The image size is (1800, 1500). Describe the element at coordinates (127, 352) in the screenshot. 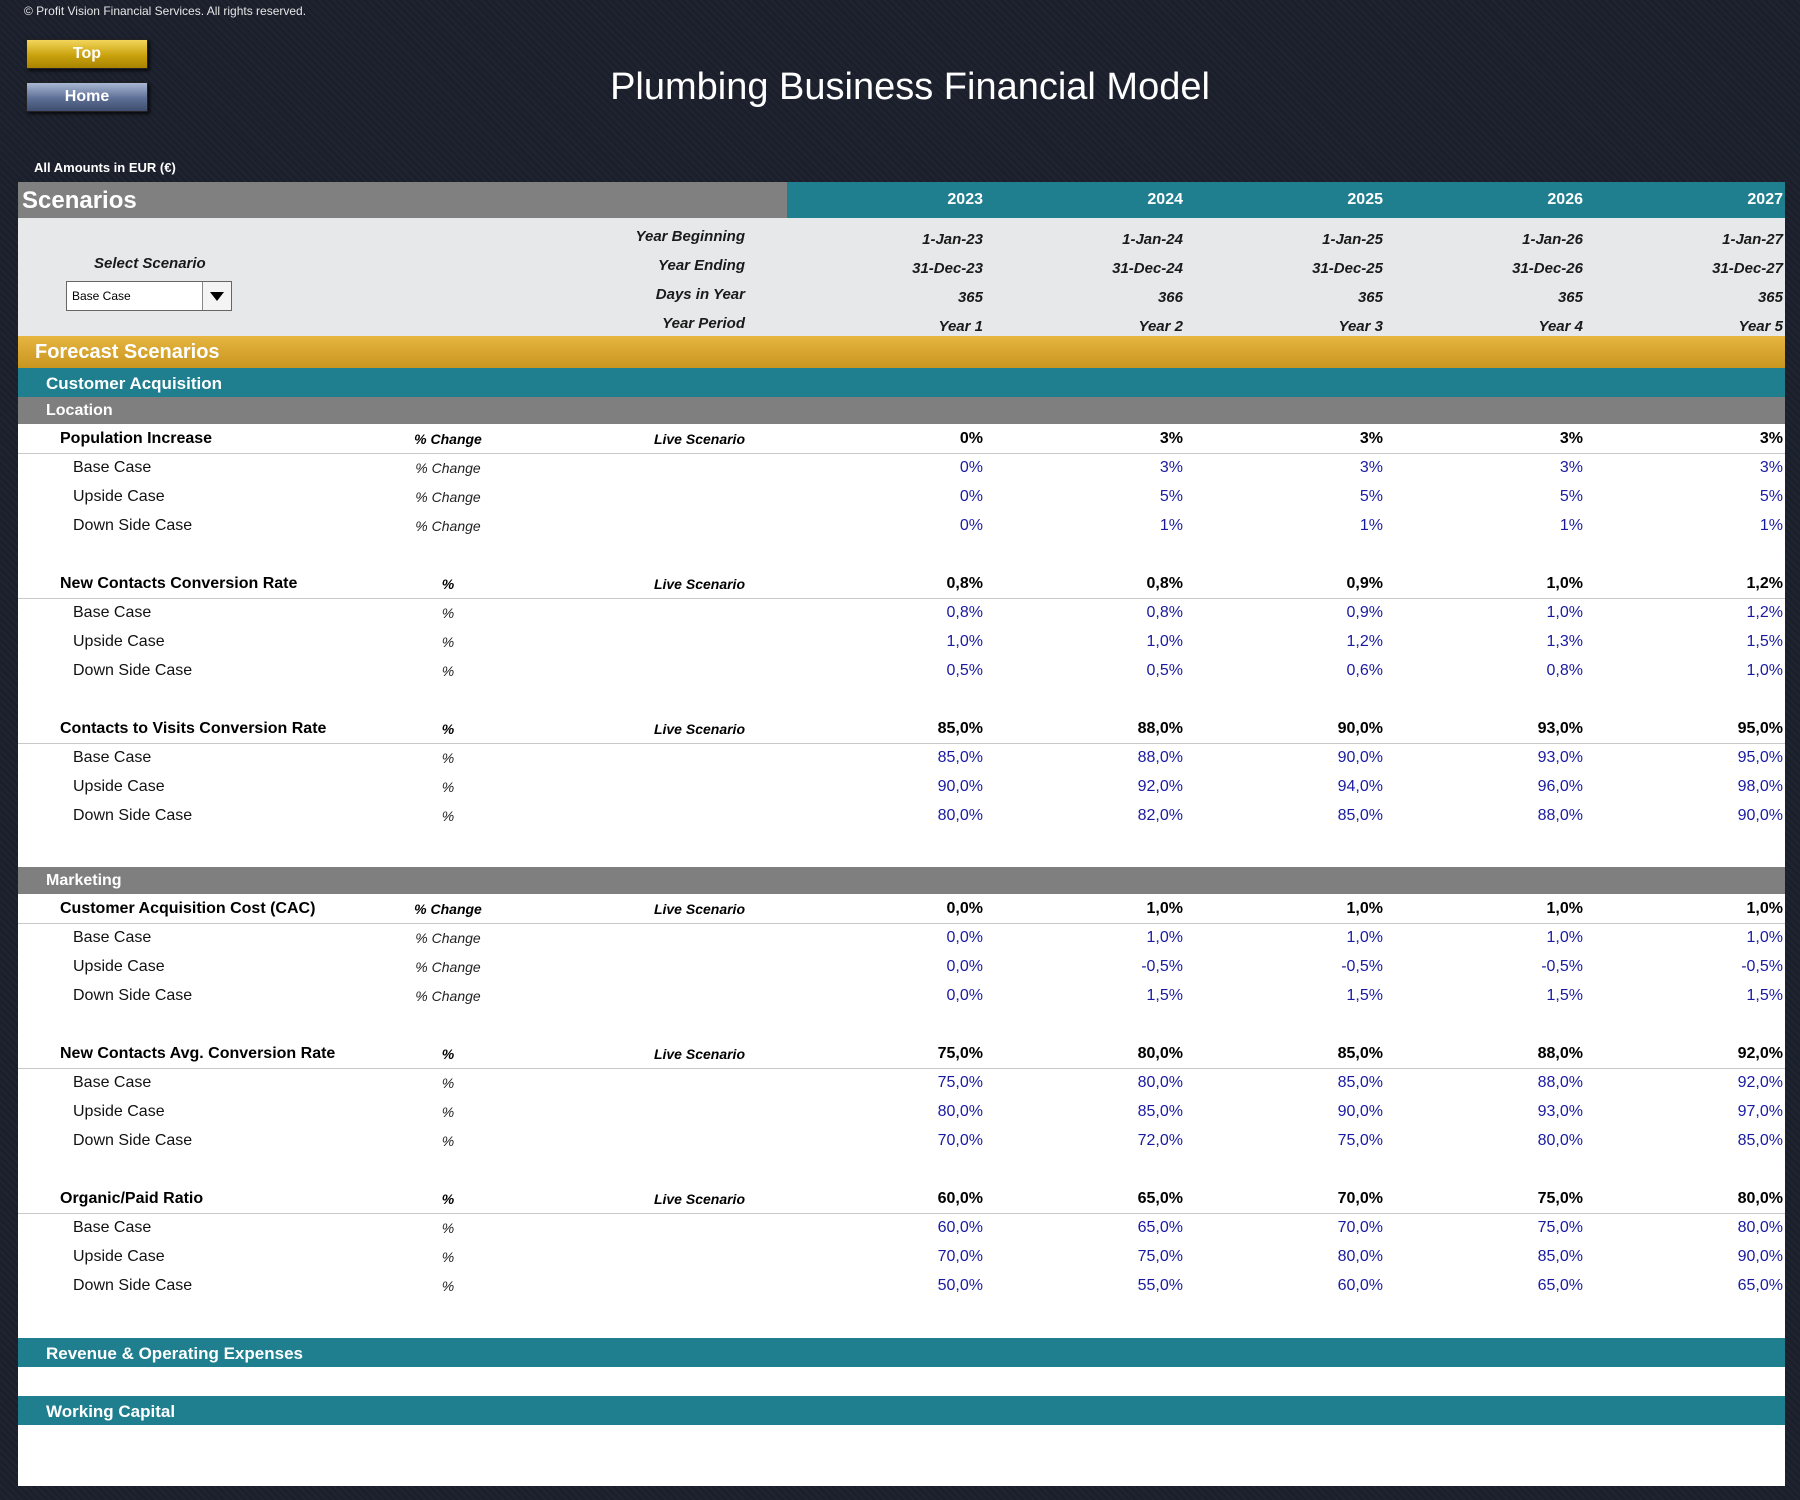

I see `forecast-scenarios-band-label: Forecast Scenarios` at that location.